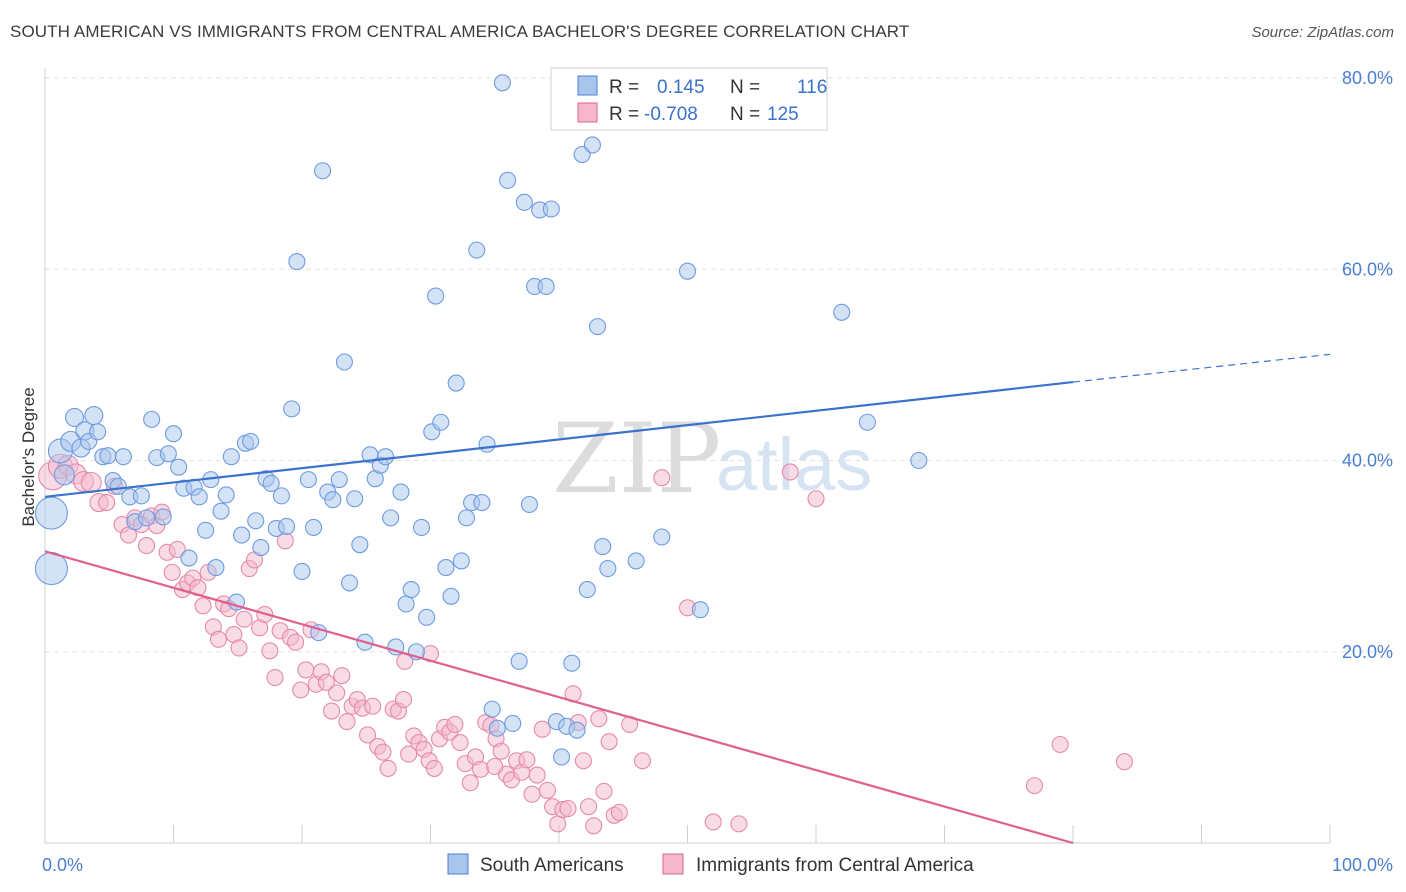  What do you see at coordinates (689, 99) in the screenshot?
I see `correlation-legend: R = 0.145 N = 116 R = -0.708 N = 125` at bounding box center [689, 99].